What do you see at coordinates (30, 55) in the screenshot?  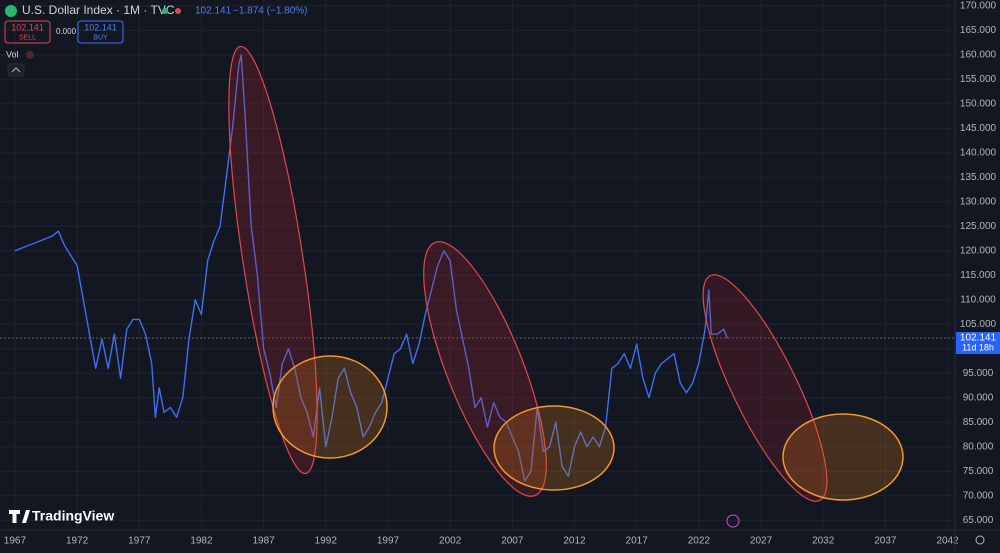 I see `volume-icon` at bounding box center [30, 55].